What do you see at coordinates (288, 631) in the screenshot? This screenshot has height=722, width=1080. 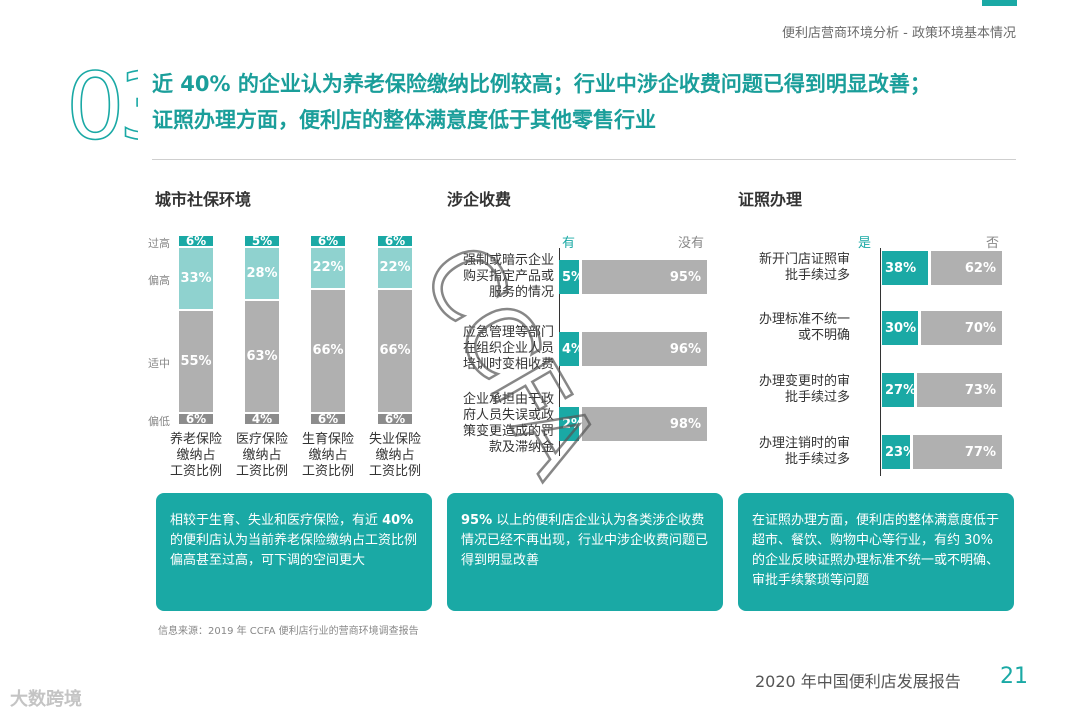 I see `source-note: 信息来源：2019 年 CCFA 便利店行业的营商环境调查报告` at bounding box center [288, 631].